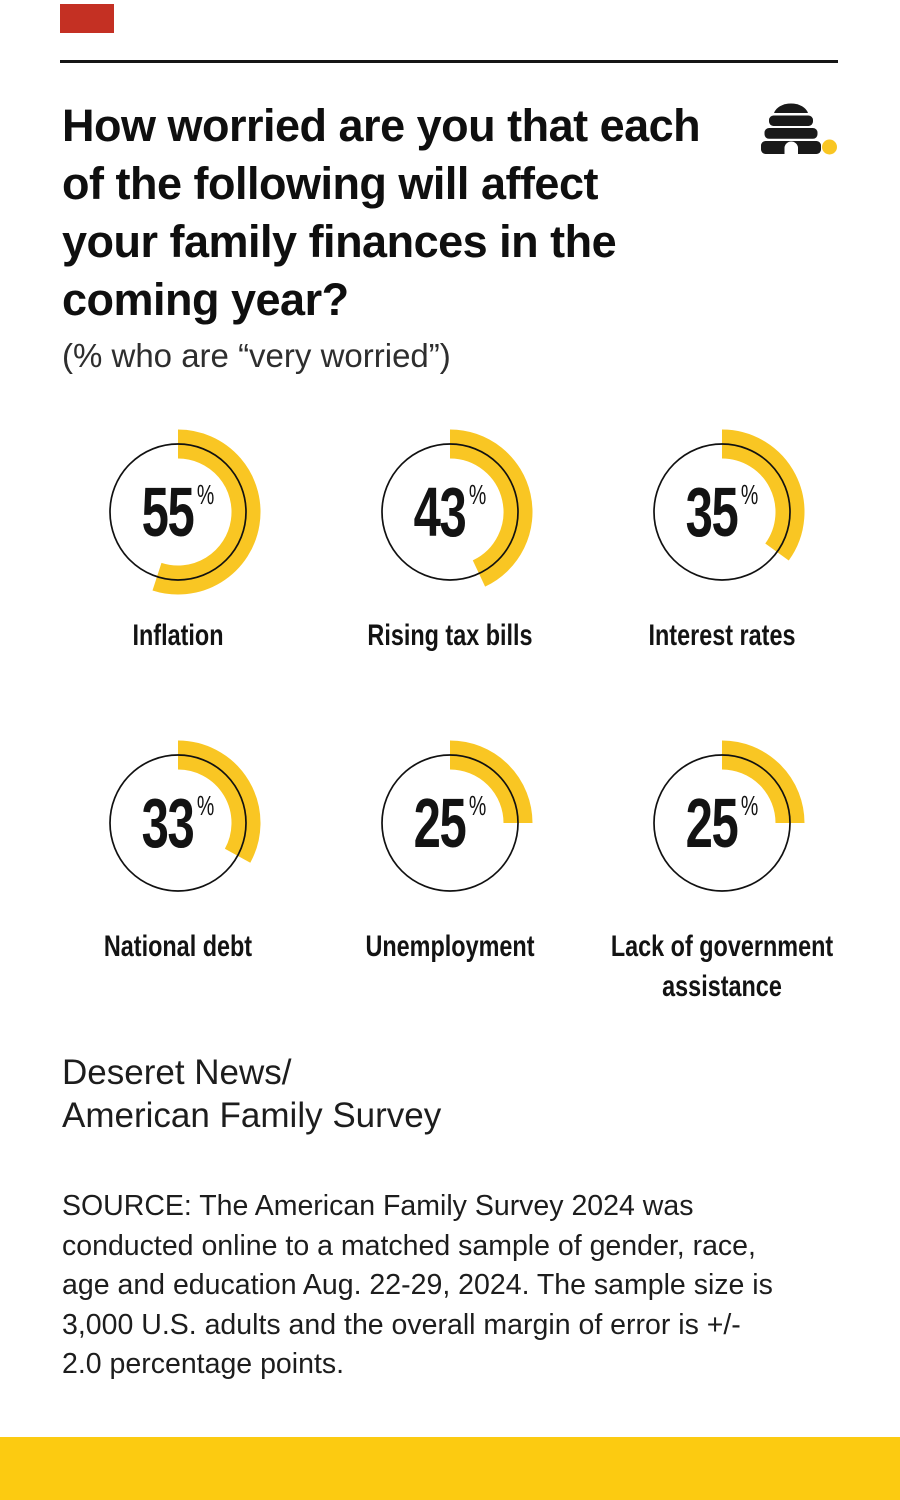 Image resolution: width=900 pixels, height=1500 pixels. Describe the element at coordinates (168, 823) in the screenshot. I see `percent-value: 33` at that location.